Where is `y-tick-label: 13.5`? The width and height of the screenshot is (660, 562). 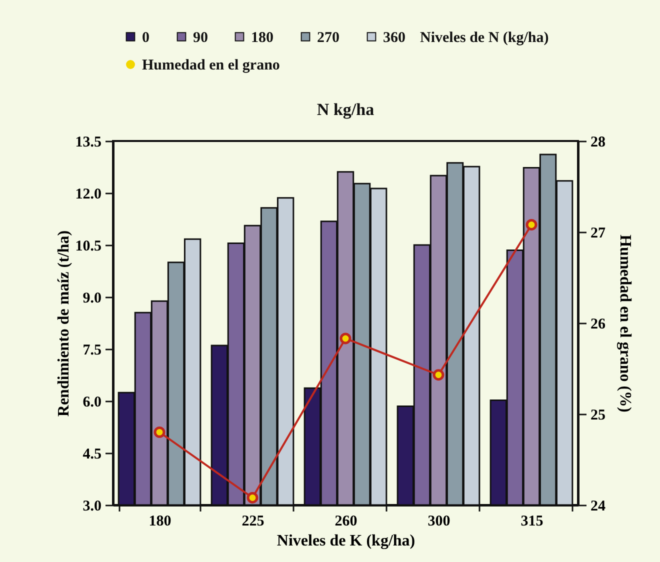 y-tick-label: 13.5 is located at coordinates (88, 142).